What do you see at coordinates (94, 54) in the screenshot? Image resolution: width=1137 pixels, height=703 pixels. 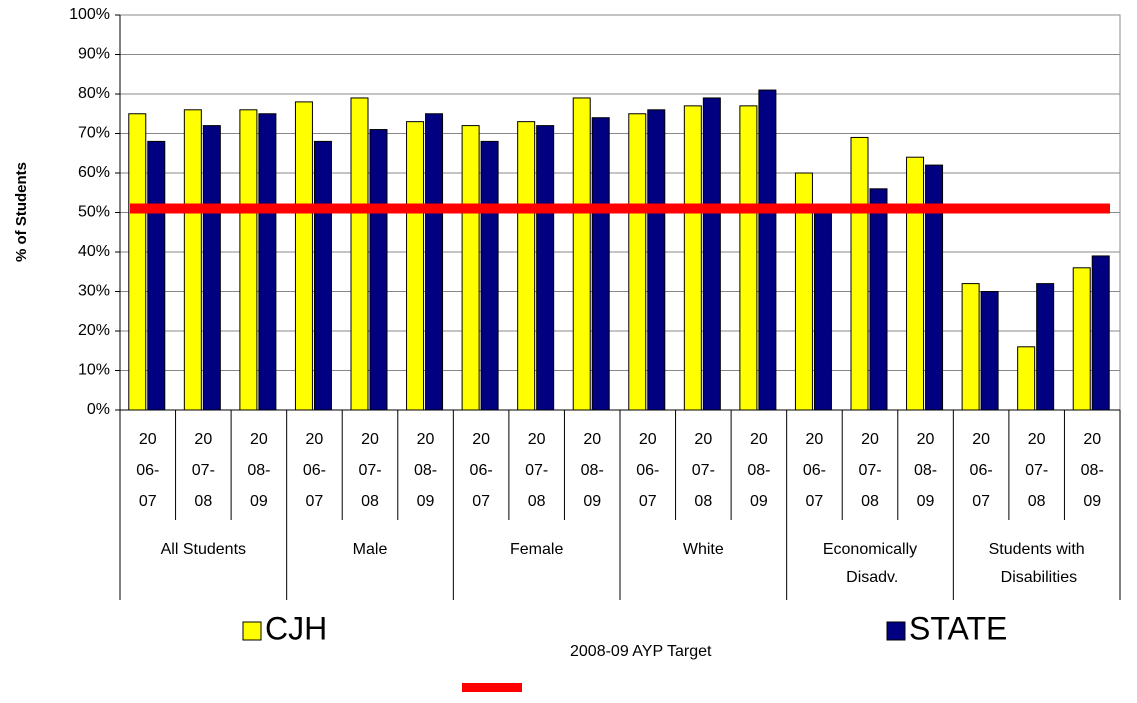 I see `y-tick-label: 90%` at bounding box center [94, 54].